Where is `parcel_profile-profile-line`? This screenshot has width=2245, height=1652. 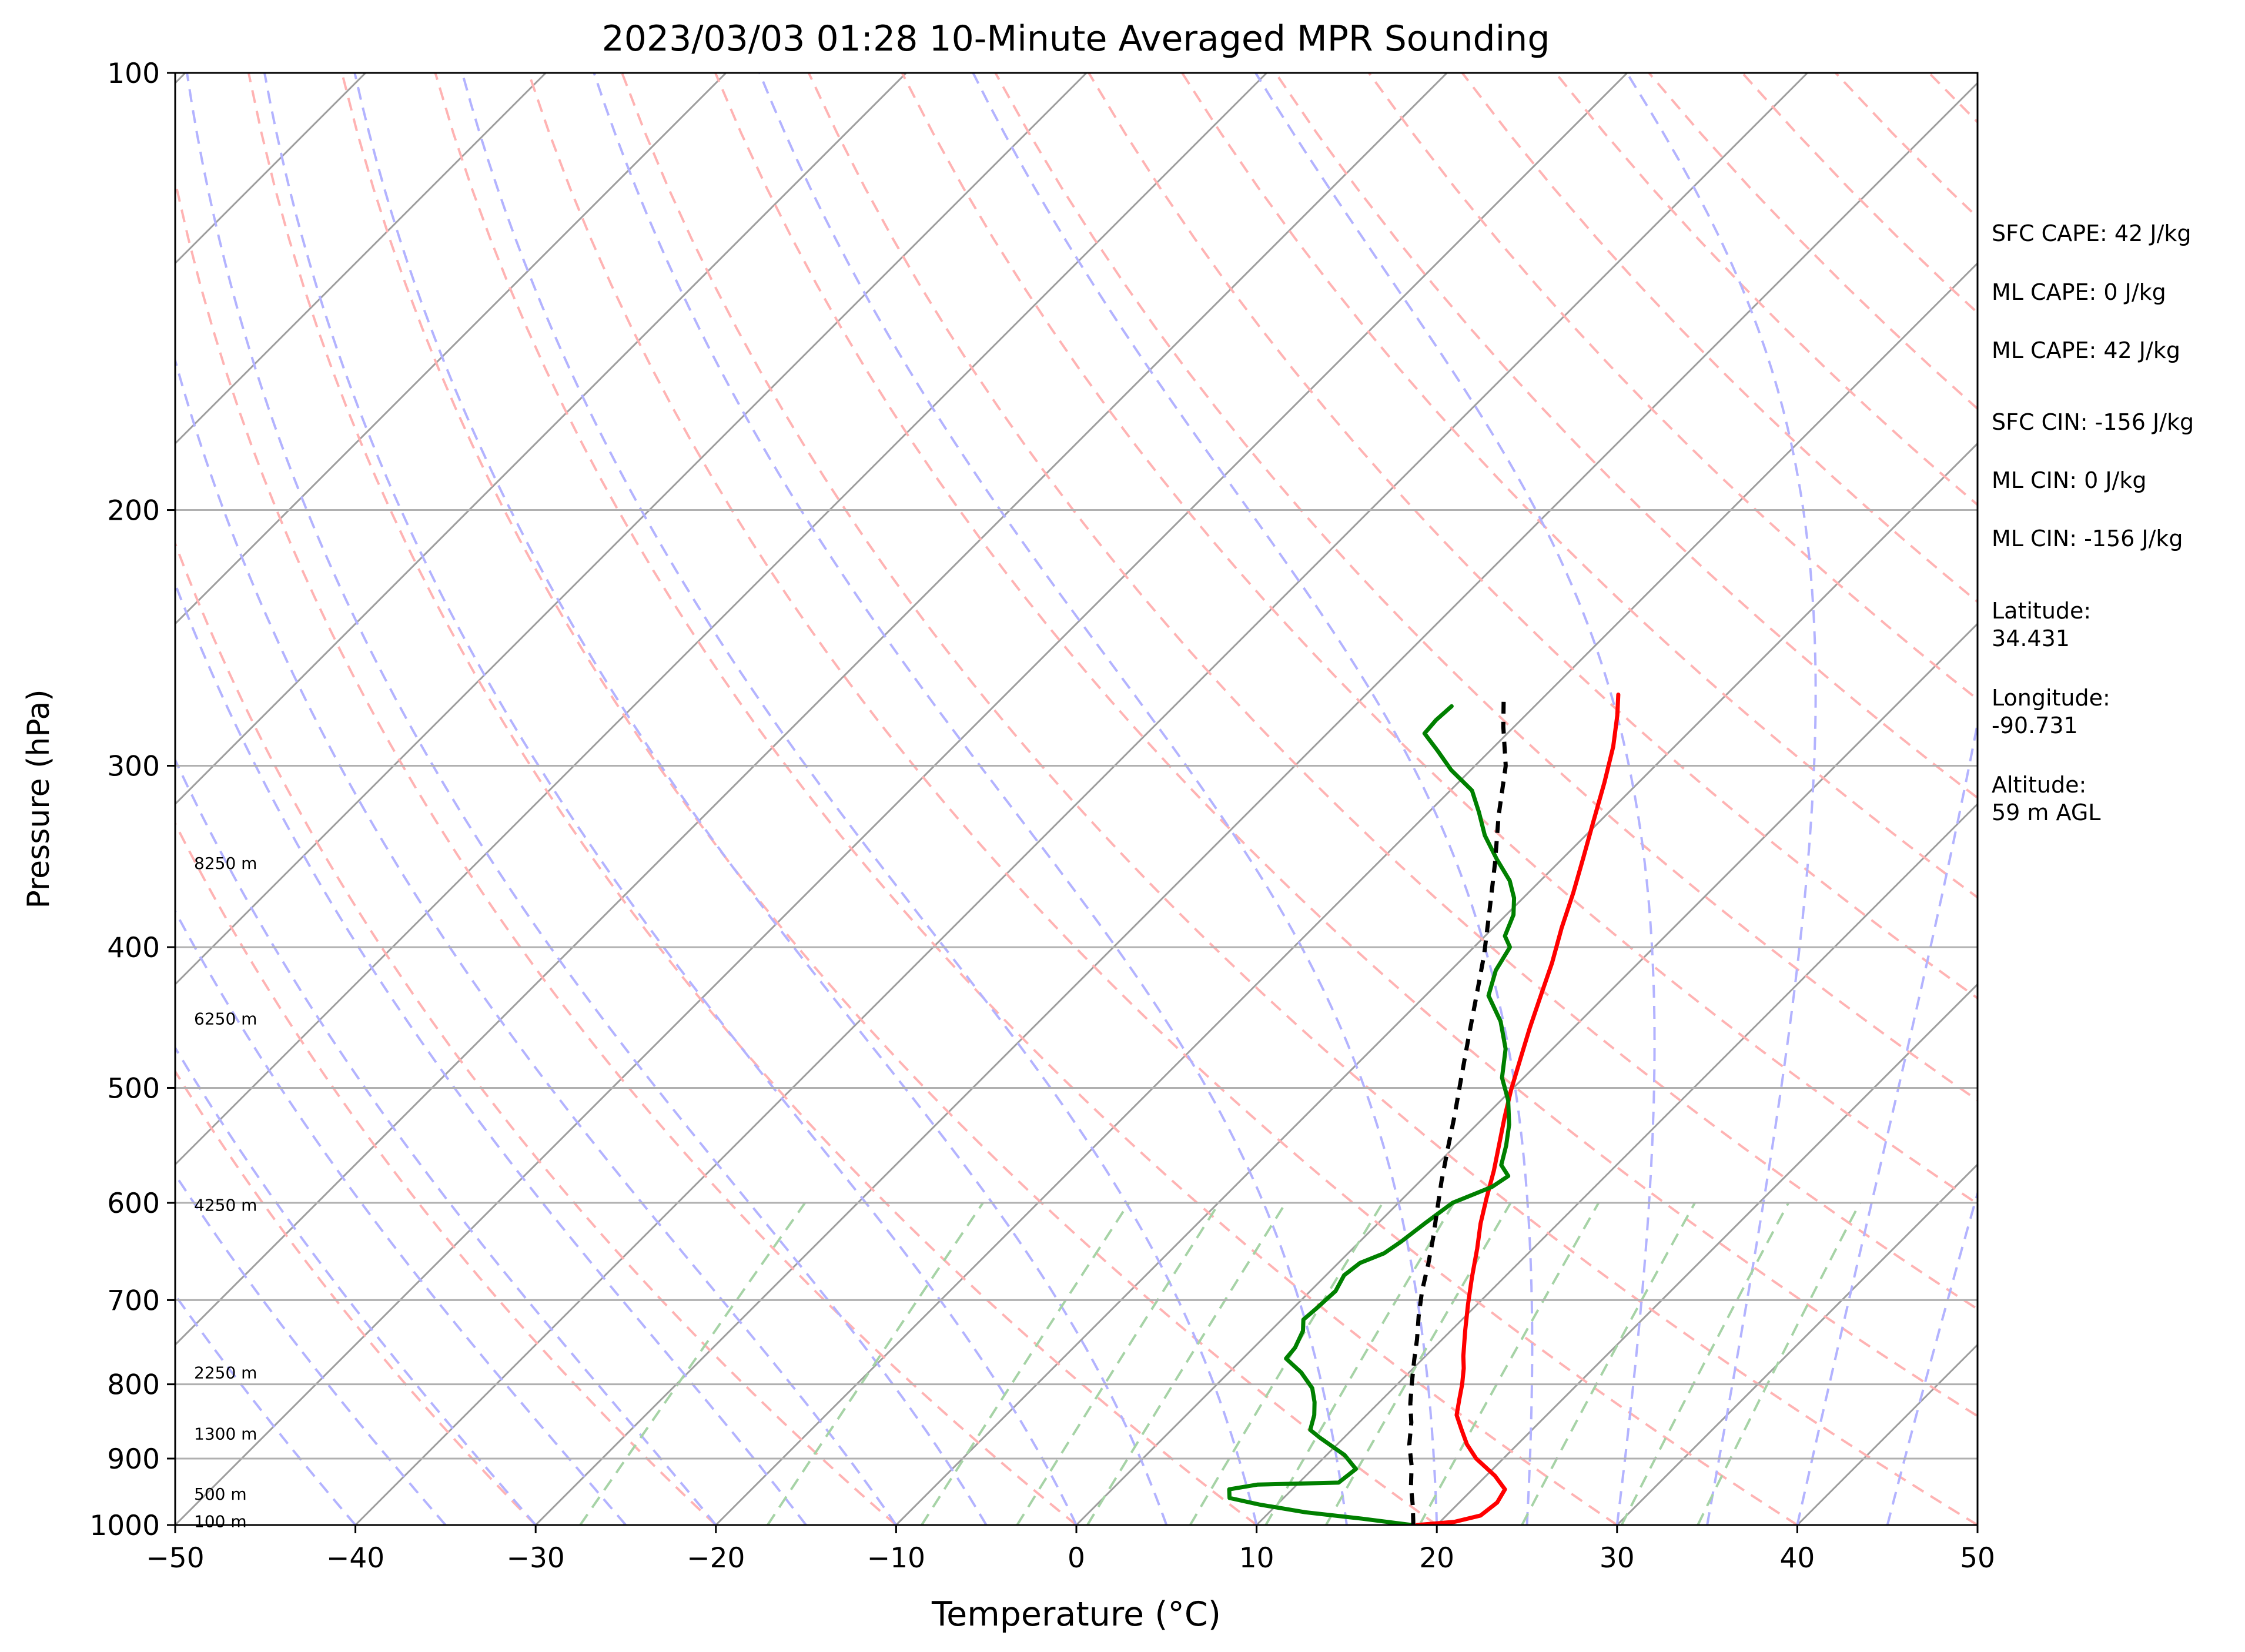
parcel_profile-profile-line is located at coordinates (1458, 1112).